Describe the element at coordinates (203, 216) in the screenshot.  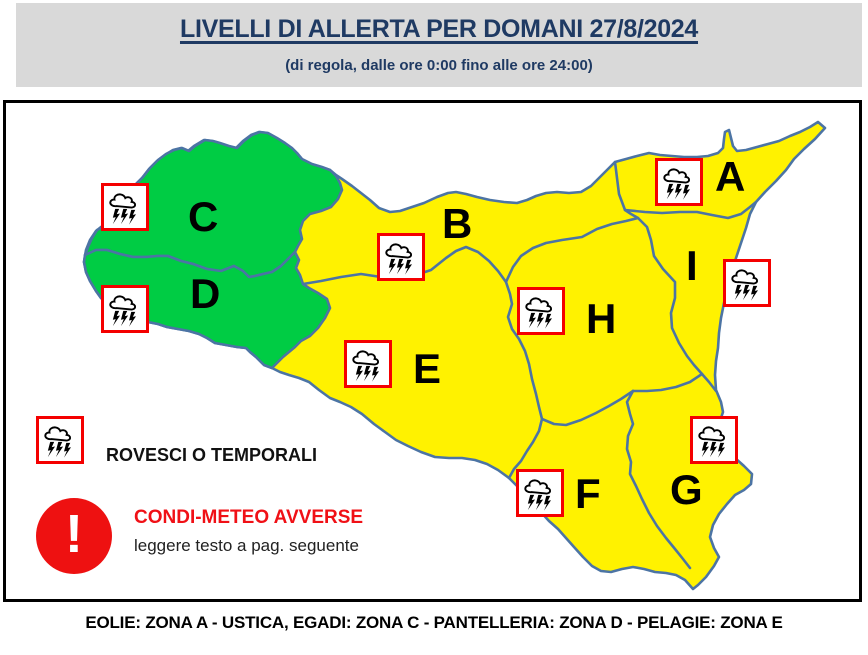
I see `zone-C-label: C` at that location.